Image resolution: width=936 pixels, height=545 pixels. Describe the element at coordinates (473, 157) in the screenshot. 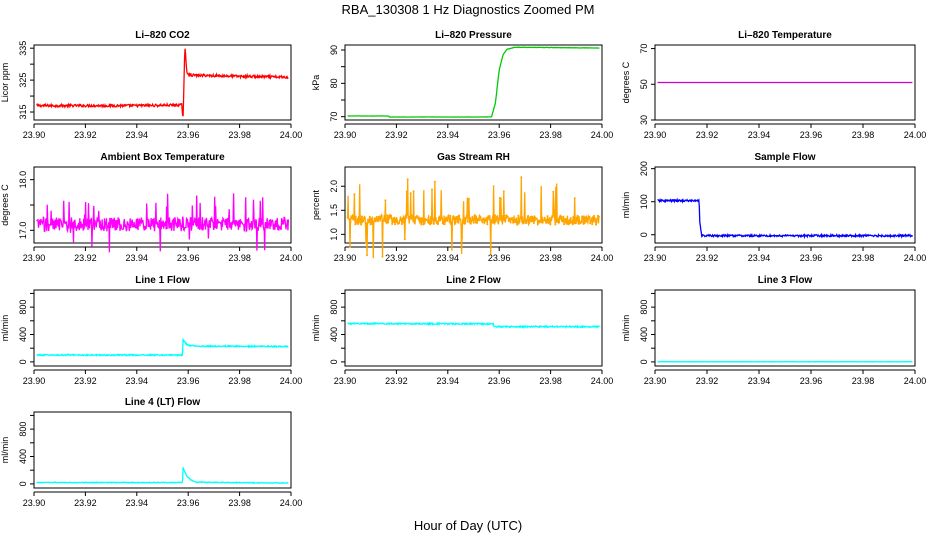

I see `panel-title: Gas Stream RH` at that location.